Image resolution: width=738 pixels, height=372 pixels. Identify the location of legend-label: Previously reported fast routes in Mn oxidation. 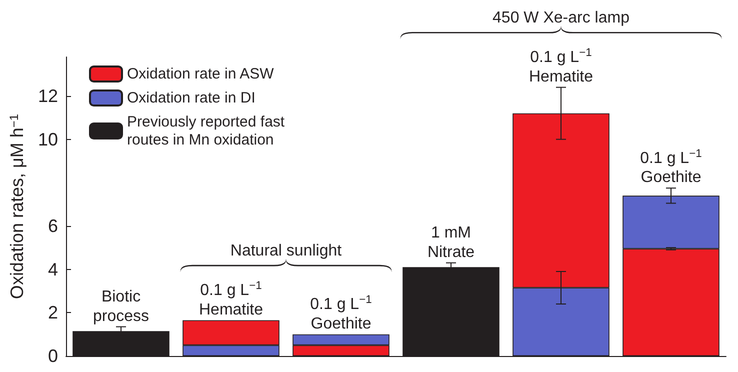
(206, 131).